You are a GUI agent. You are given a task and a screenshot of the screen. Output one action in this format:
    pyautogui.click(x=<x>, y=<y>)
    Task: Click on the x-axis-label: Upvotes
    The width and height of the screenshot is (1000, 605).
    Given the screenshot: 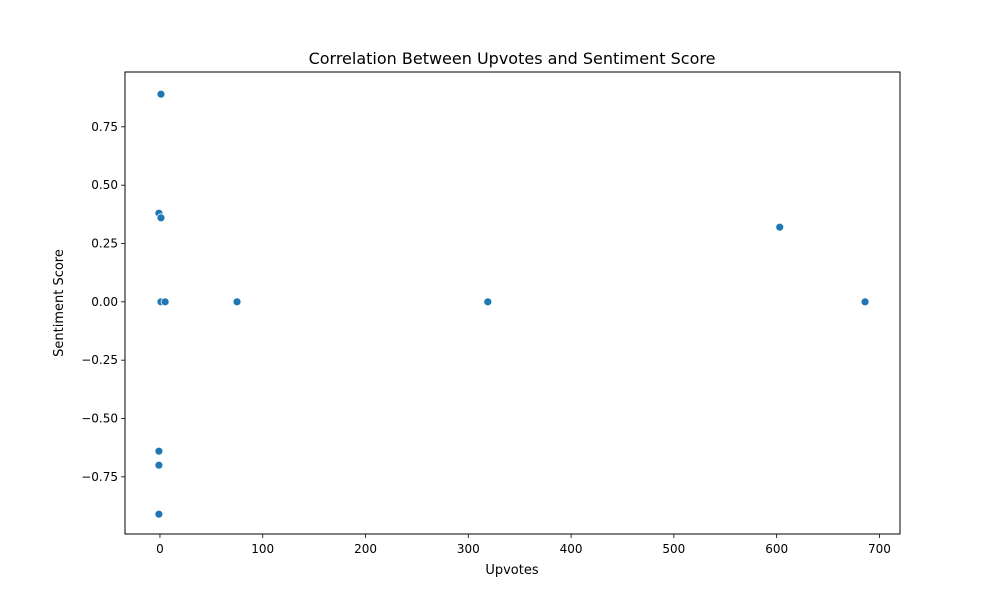 What is the action you would take?
    pyautogui.click(x=512, y=570)
    